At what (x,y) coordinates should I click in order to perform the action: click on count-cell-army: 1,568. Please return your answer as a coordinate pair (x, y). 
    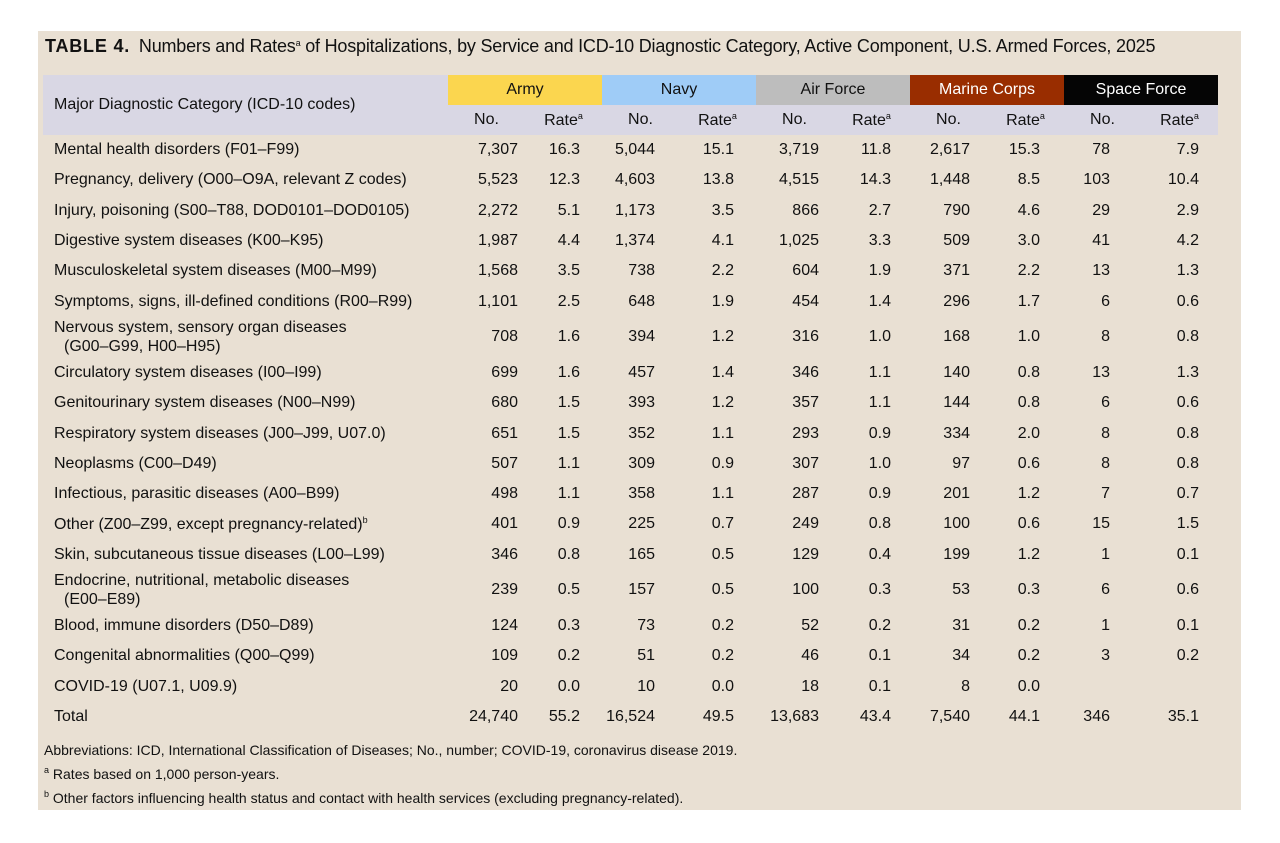
    Looking at the image, I should click on (497, 271).